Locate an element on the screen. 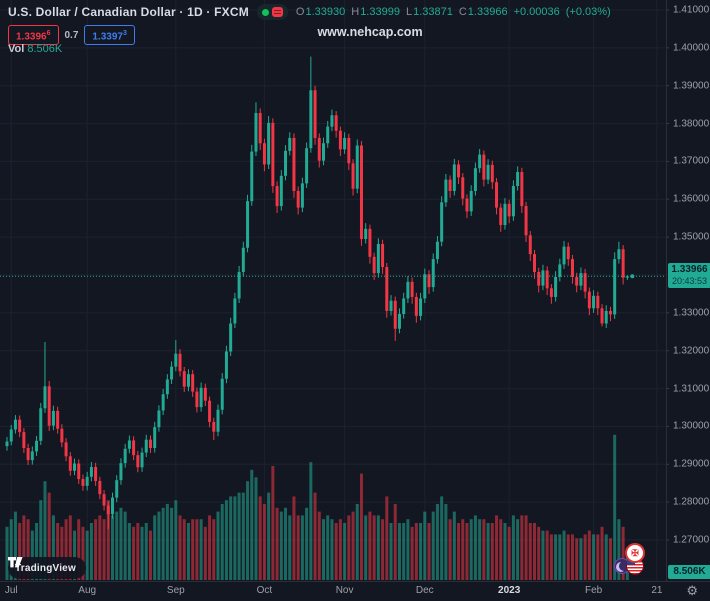 The width and height of the screenshot is (710, 601). gear-icon: ⚙ is located at coordinates (692, 590).